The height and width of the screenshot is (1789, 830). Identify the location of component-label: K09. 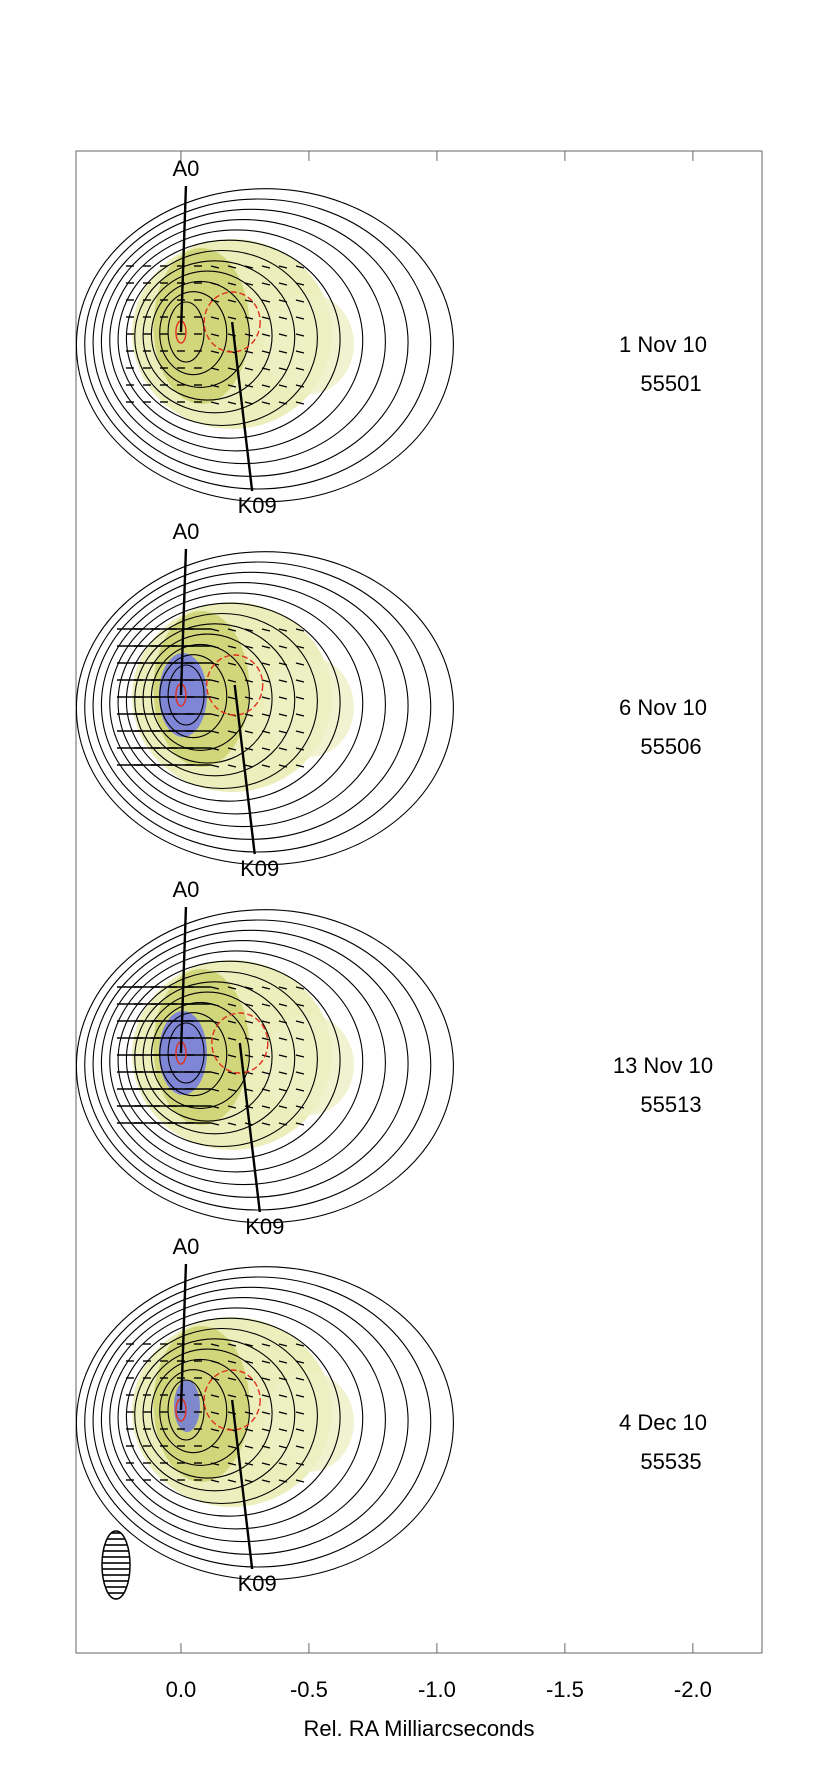
(257, 1583).